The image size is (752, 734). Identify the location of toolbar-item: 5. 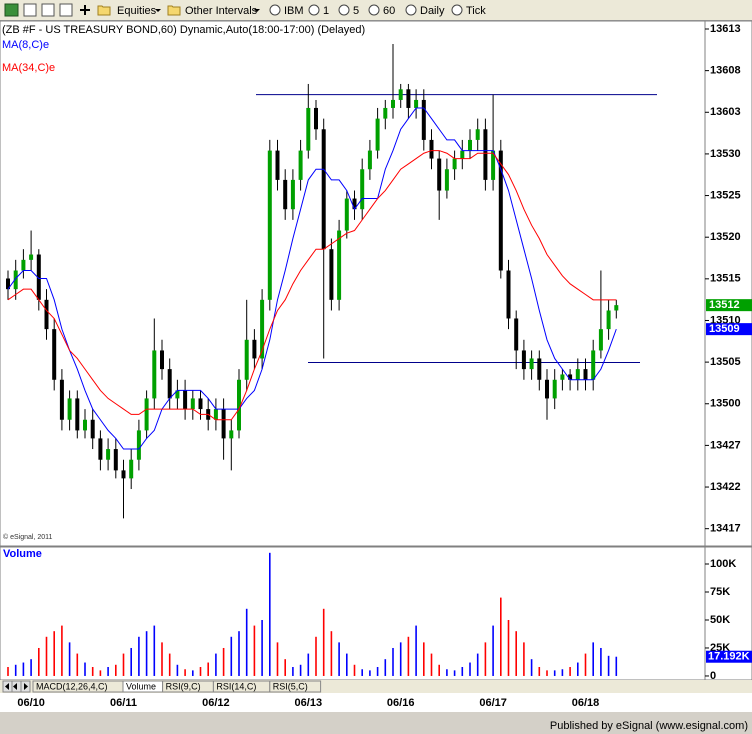
(356, 11).